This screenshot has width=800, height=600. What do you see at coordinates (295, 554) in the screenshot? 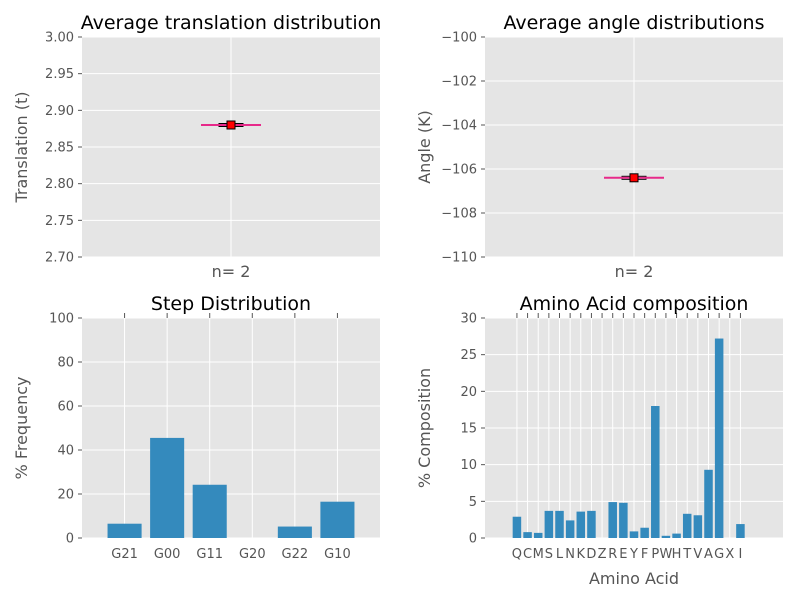
I see `chart-3-x-tick-label: G22` at bounding box center [295, 554].